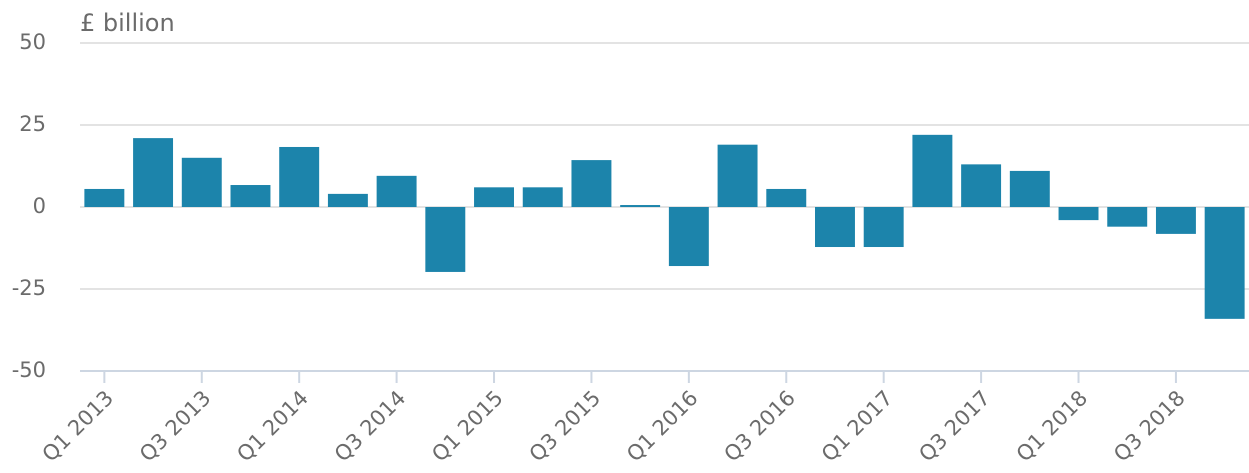 This screenshot has width=1249, height=473. I want to click on y-tick-label: -50, so click(29, 370).